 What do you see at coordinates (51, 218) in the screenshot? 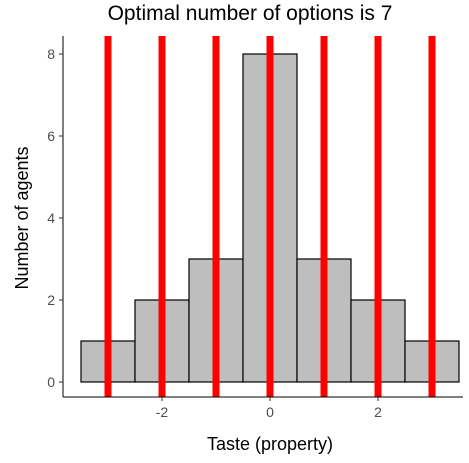
I see `y-tick-label-2: 4` at bounding box center [51, 218].